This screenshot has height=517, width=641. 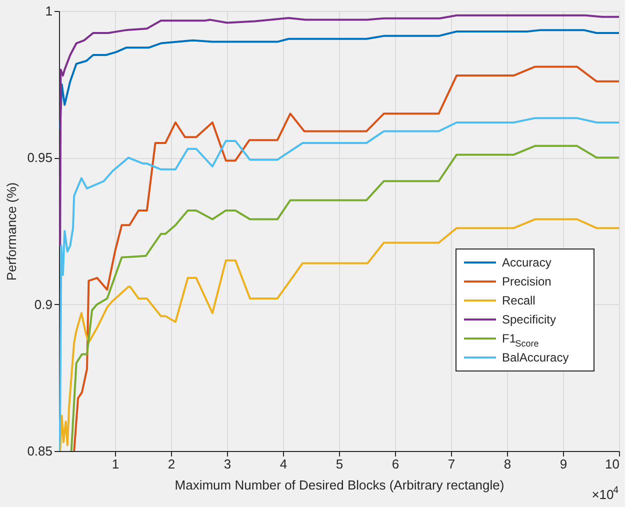 What do you see at coordinates (535, 357) in the screenshot?
I see `legend-label: BalAccuracy` at bounding box center [535, 357].